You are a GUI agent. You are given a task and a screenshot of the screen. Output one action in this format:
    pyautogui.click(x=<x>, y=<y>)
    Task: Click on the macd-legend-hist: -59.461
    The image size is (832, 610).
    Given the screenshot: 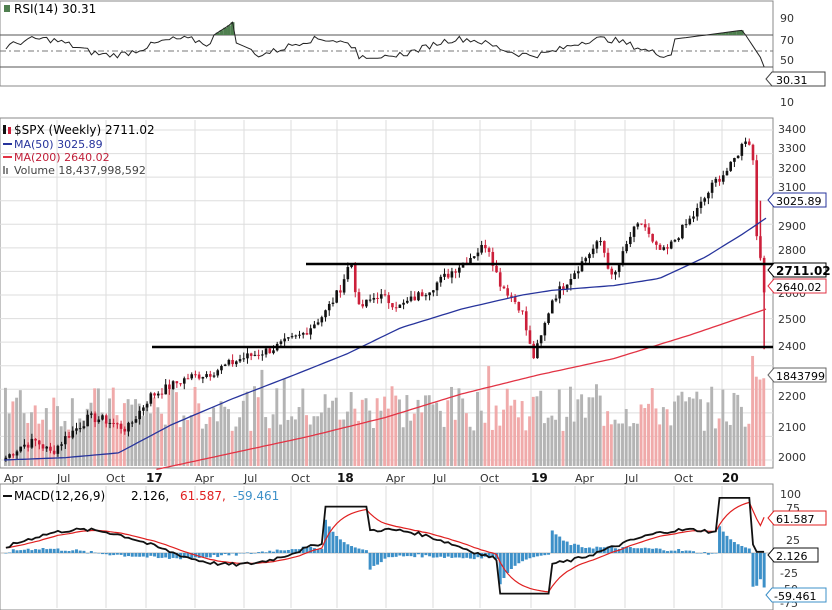 What is the action you would take?
    pyautogui.click(x=256, y=496)
    